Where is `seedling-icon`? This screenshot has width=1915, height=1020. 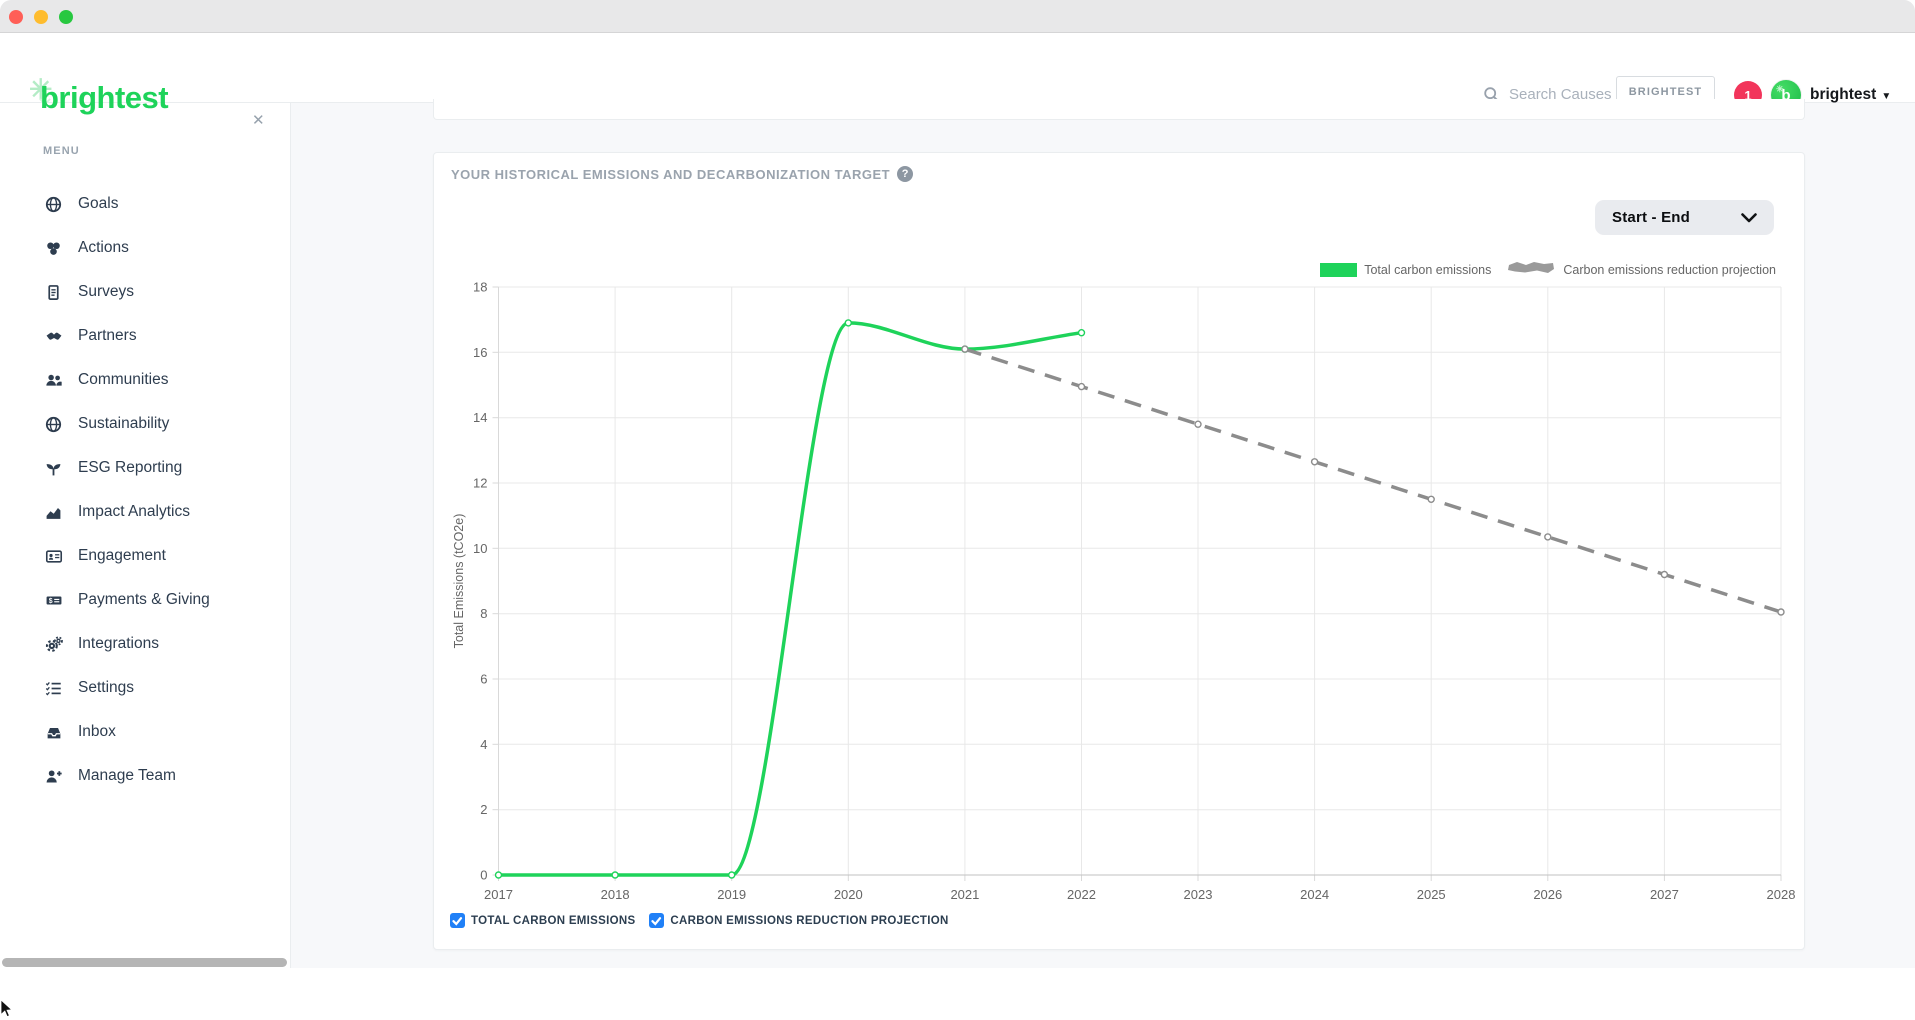
seedling-icon is located at coordinates (54, 468).